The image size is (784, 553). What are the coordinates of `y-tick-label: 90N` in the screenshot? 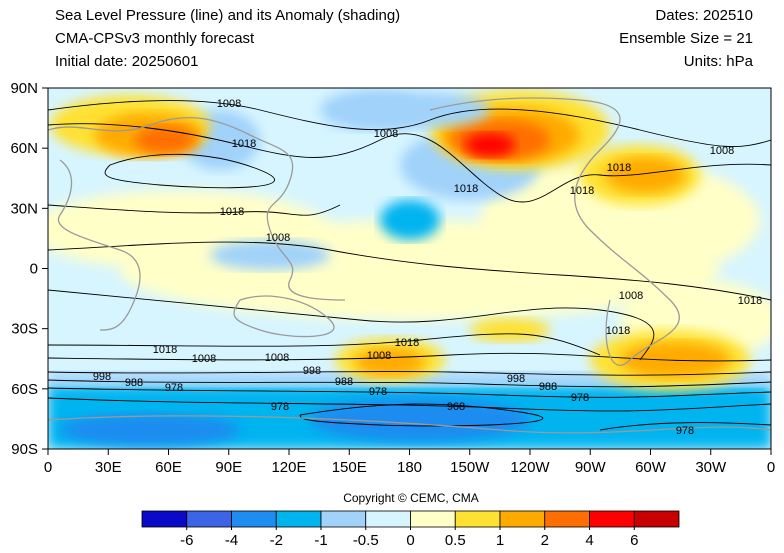 It's located at (24, 88).